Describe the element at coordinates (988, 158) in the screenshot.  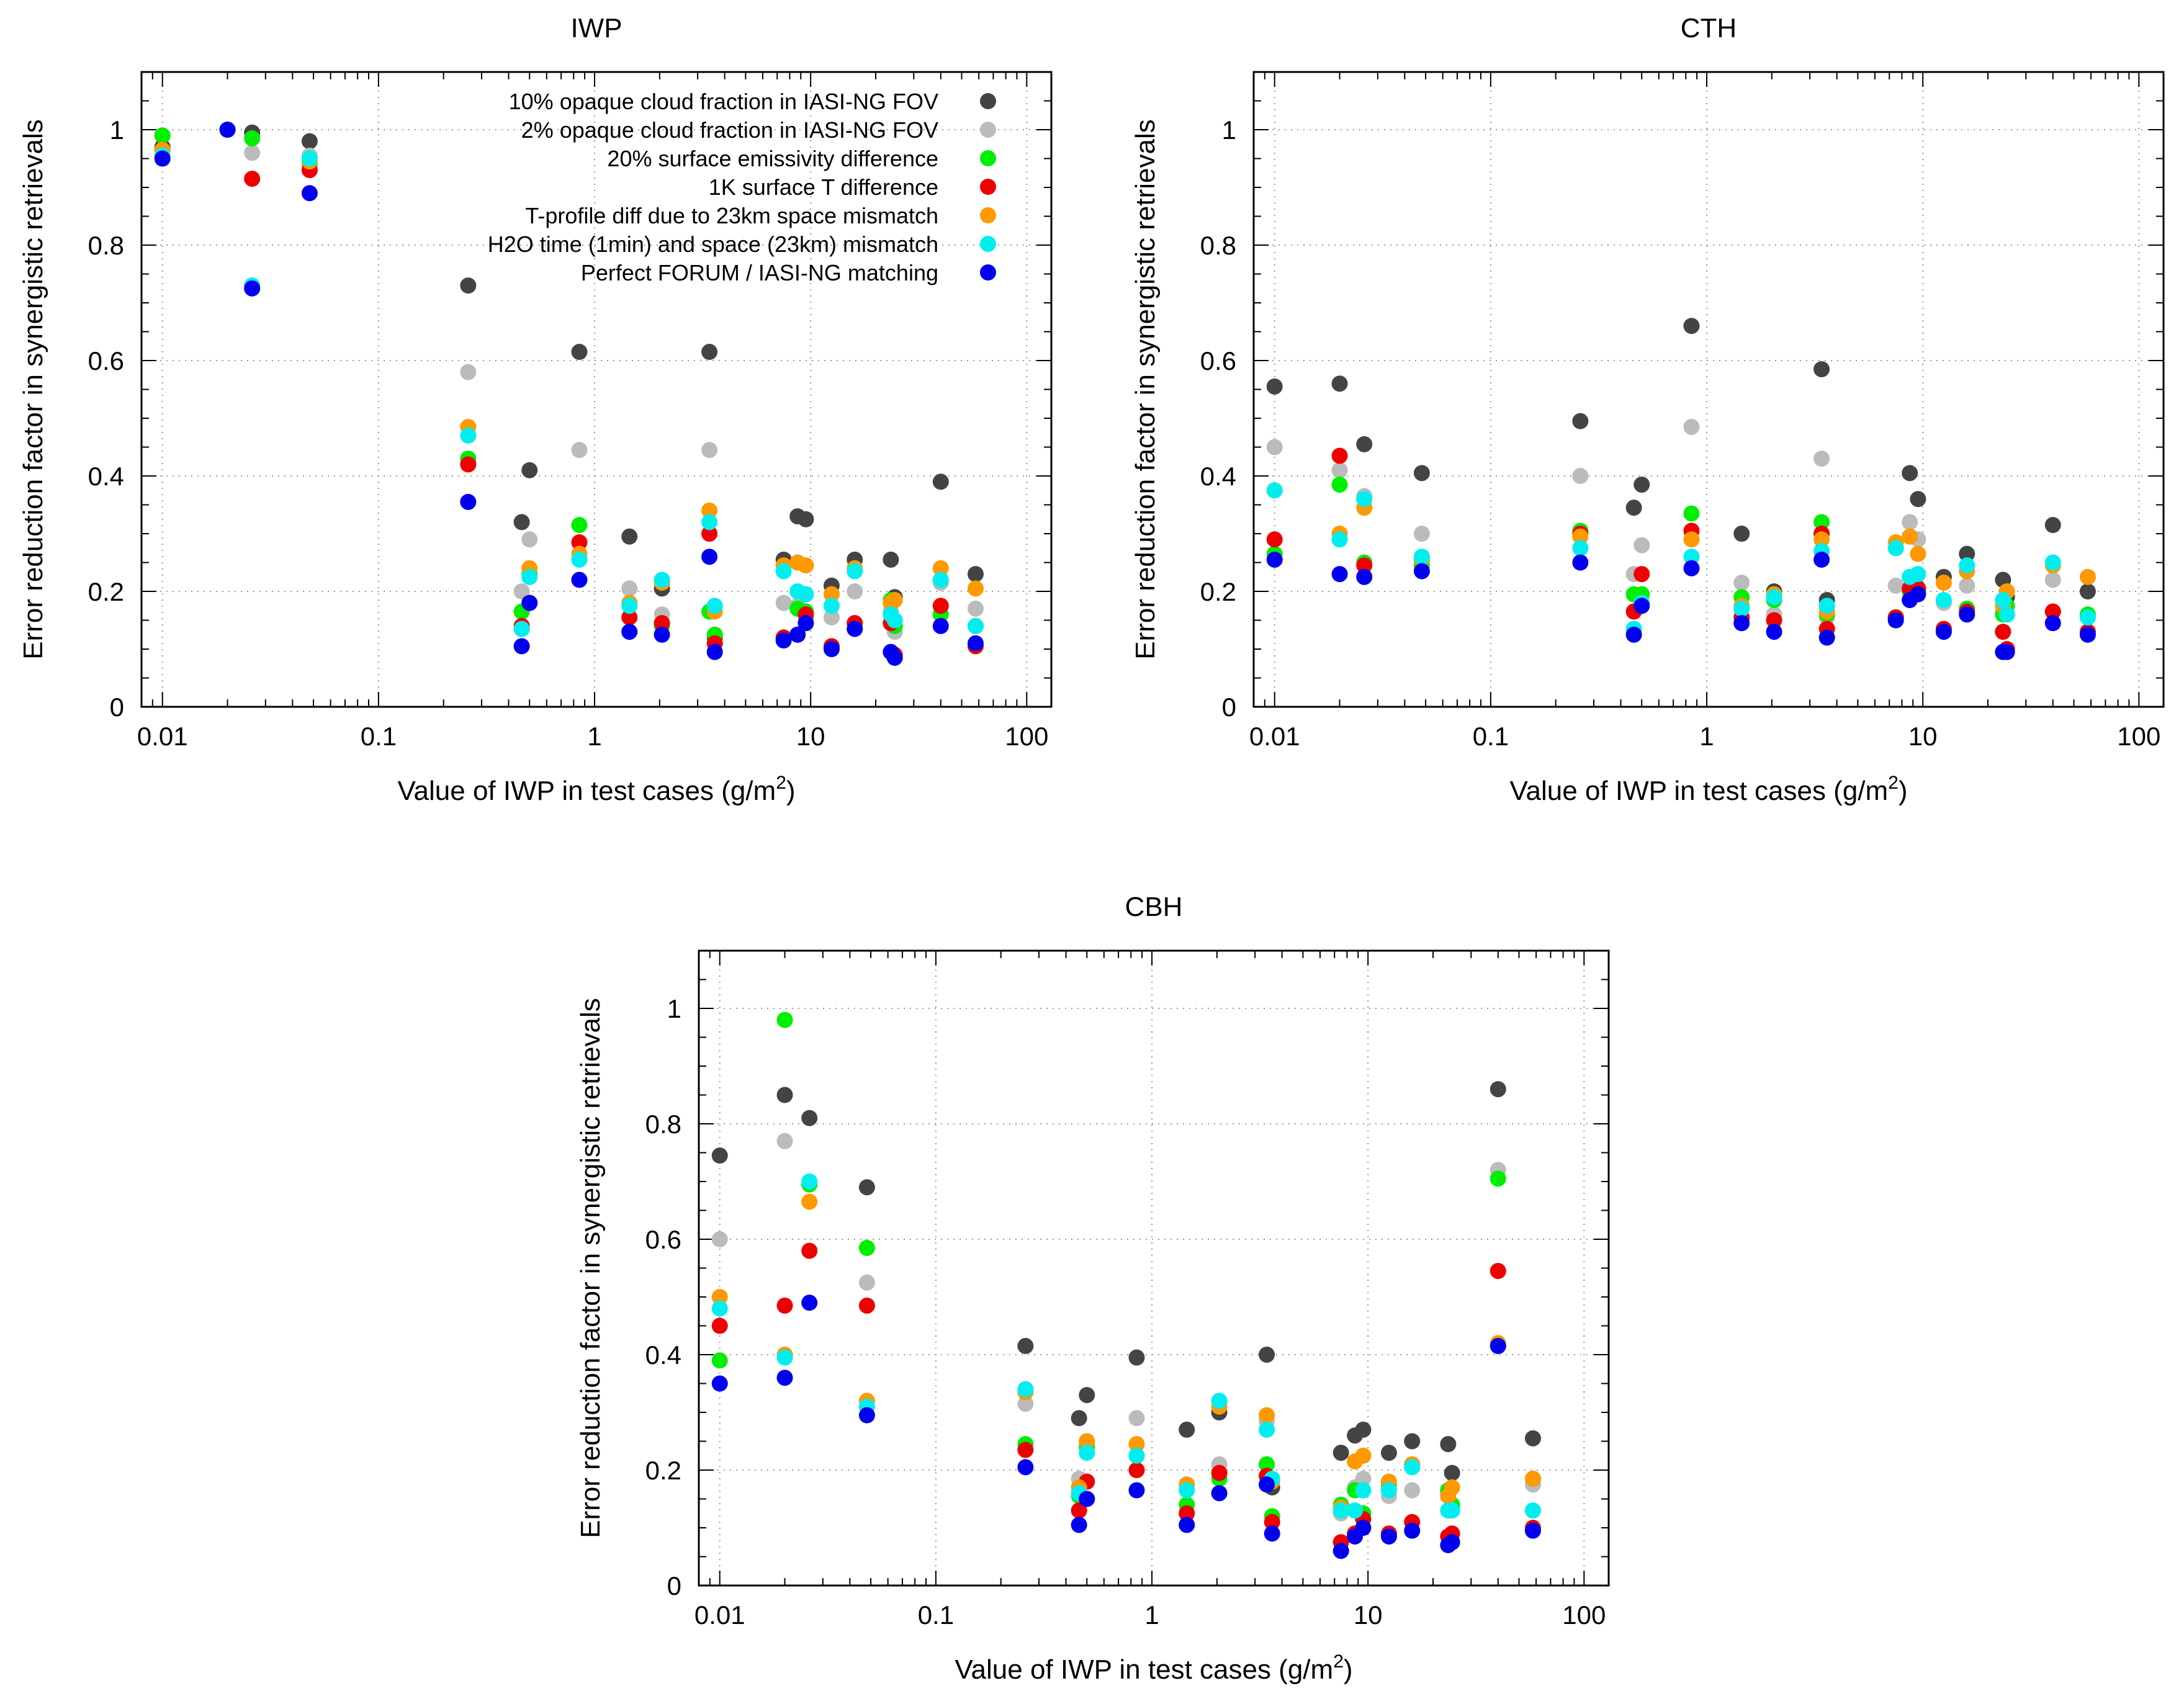
I see `legend-marker` at that location.